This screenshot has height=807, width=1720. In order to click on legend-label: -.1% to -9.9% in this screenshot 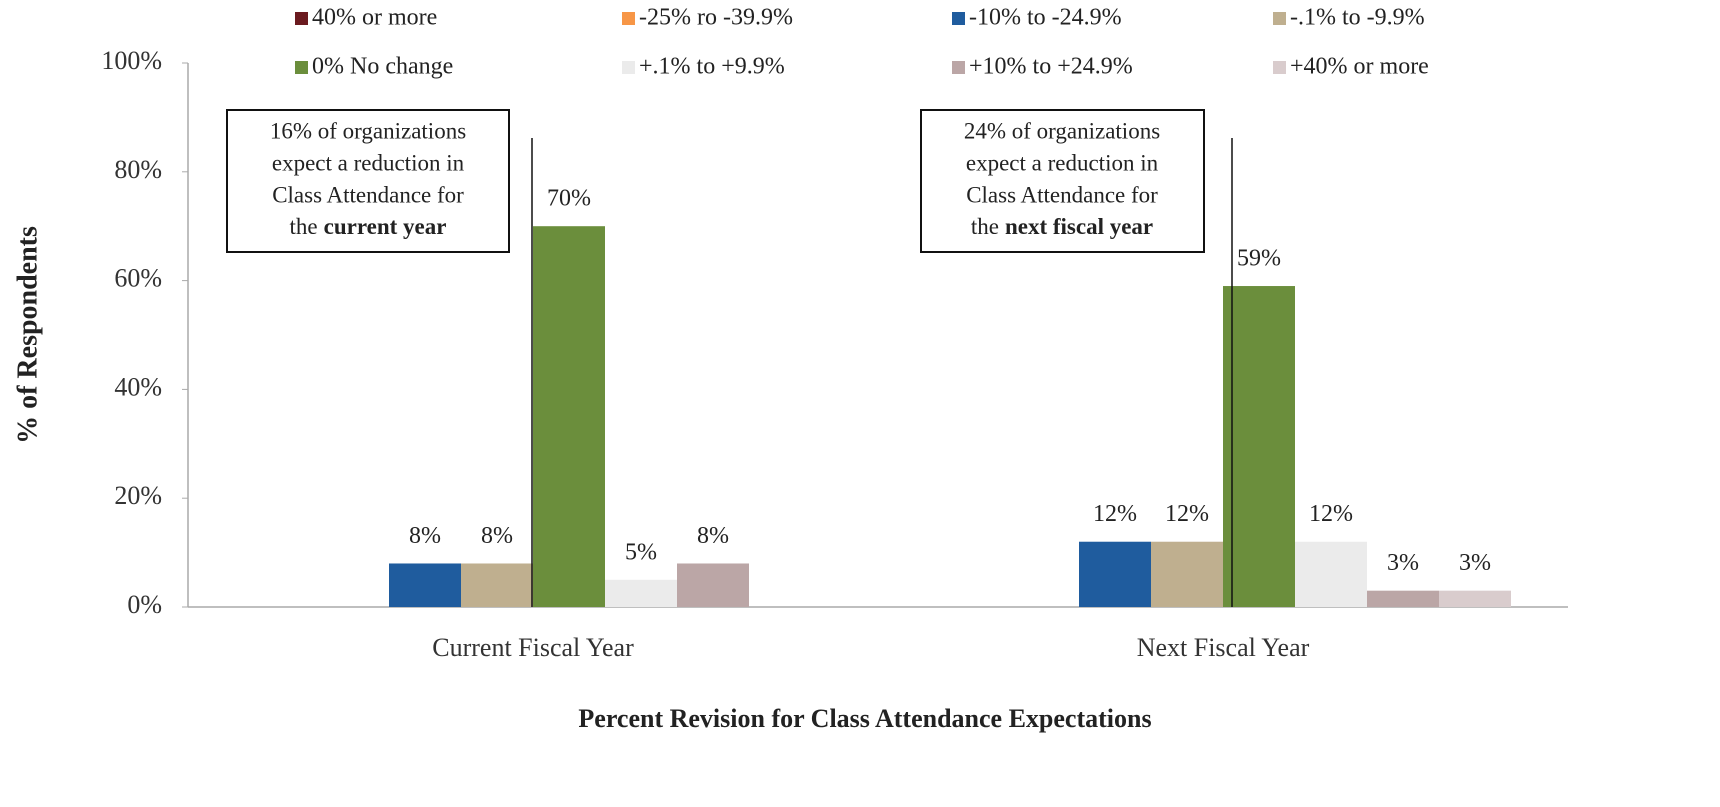, I will do `click(1357, 18)`.